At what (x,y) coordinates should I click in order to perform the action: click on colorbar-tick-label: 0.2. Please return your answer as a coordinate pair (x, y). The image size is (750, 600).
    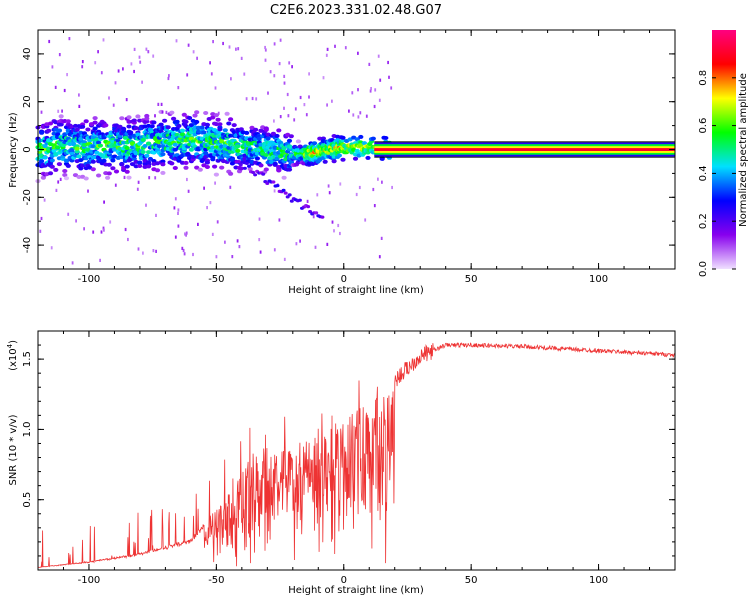
    Looking at the image, I should click on (703, 221).